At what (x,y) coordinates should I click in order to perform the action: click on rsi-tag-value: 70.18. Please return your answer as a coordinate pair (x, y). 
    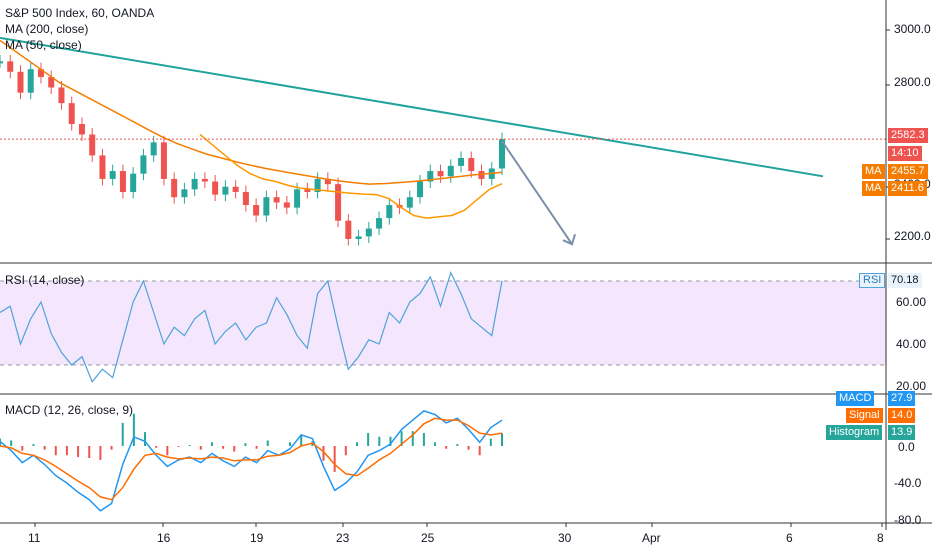
    Looking at the image, I should click on (905, 280).